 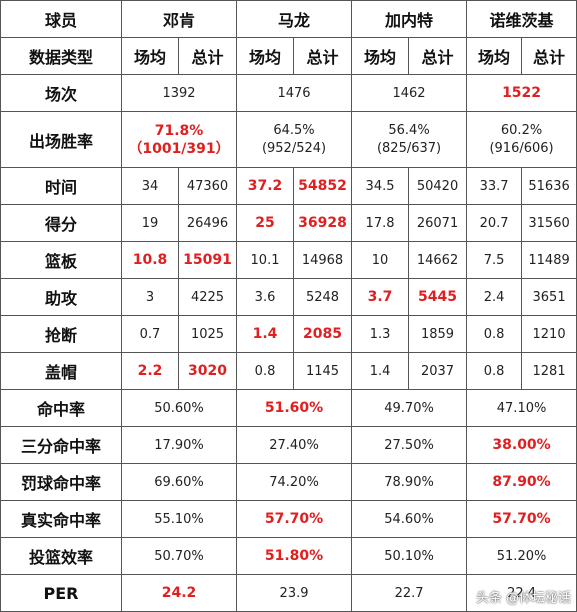 I want to click on stat-value: 27.40%, so click(x=294, y=445).